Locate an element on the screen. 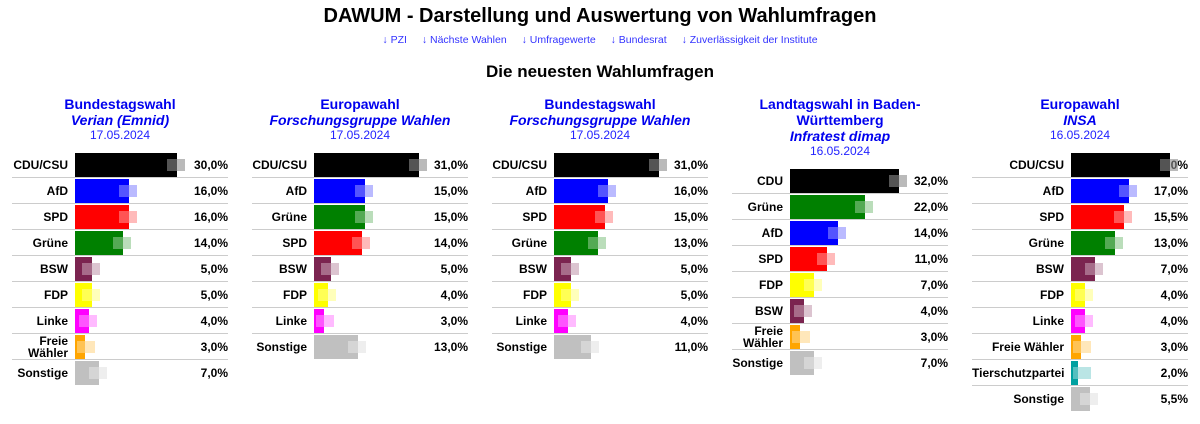 This screenshot has width=1200, height=424. table-row: Grüne 14,0% is located at coordinates (120, 243).